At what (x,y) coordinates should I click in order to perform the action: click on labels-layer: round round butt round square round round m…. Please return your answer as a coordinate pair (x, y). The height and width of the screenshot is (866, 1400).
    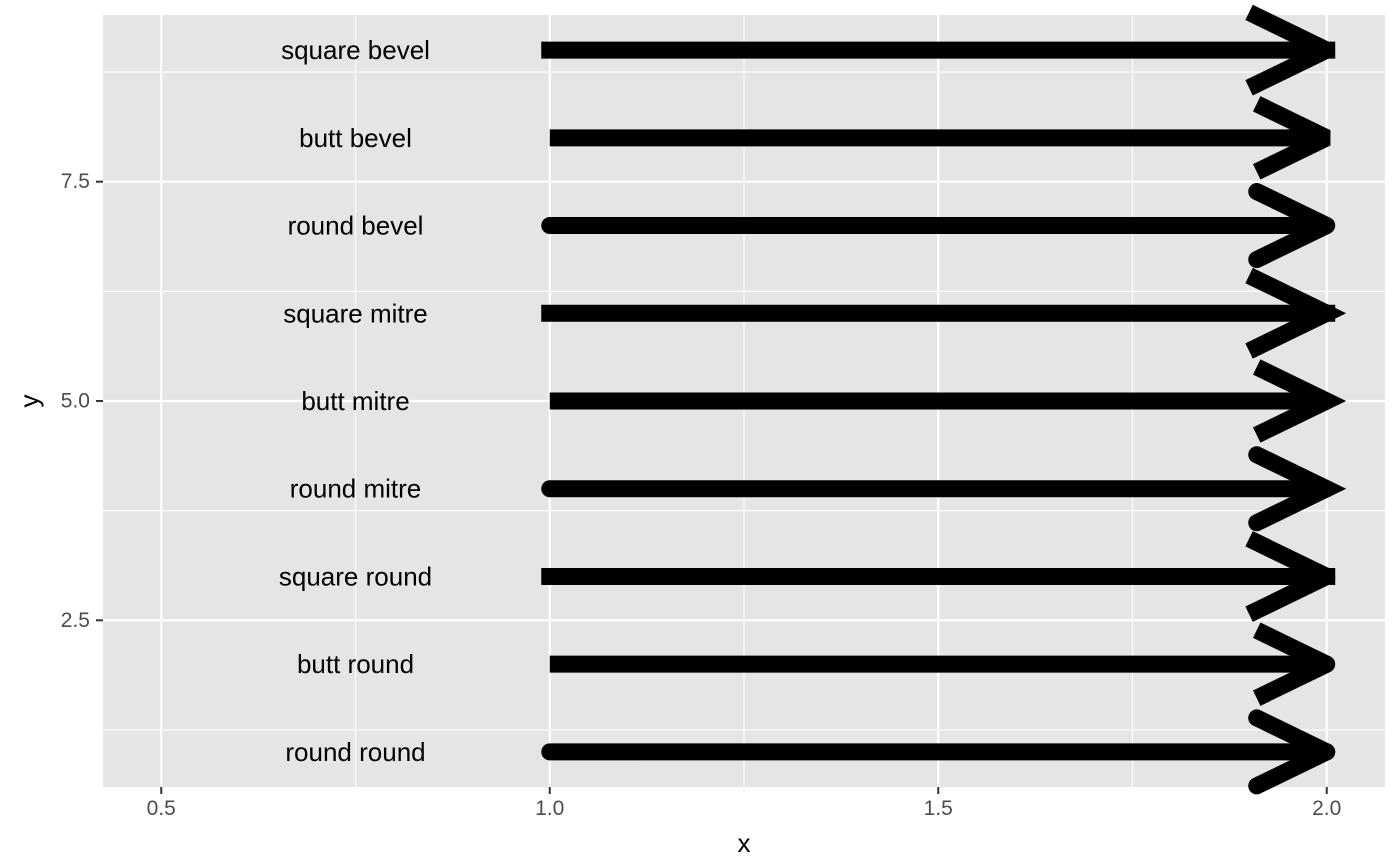
    Looking at the image, I should click on (355, 401).